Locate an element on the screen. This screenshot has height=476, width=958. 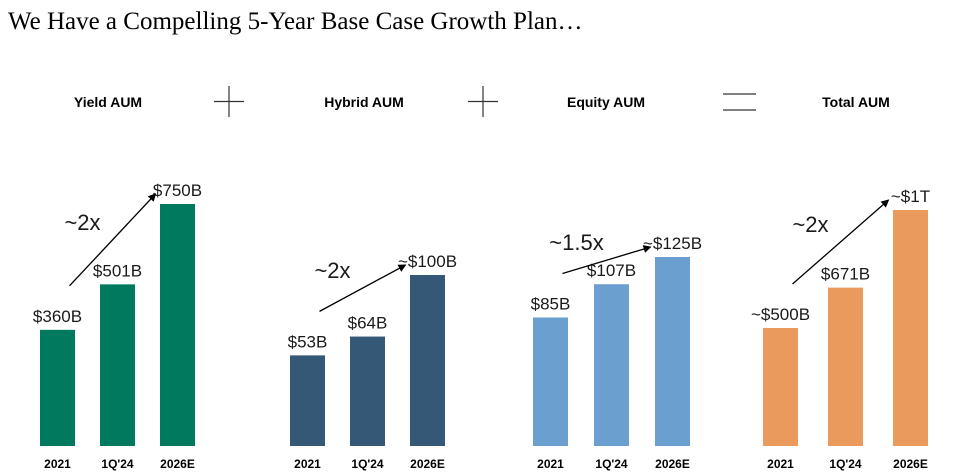
total-value-label-1: $671B is located at coordinates (845, 274).